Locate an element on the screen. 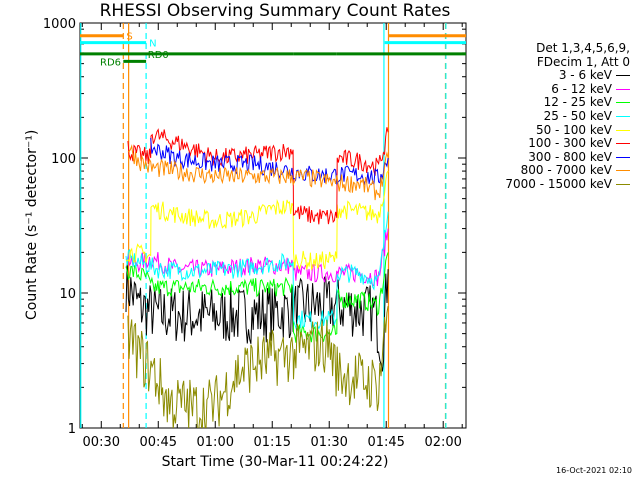 Image resolution: width=640 pixels, height=480 pixels. state-label-n: N is located at coordinates (152, 44).